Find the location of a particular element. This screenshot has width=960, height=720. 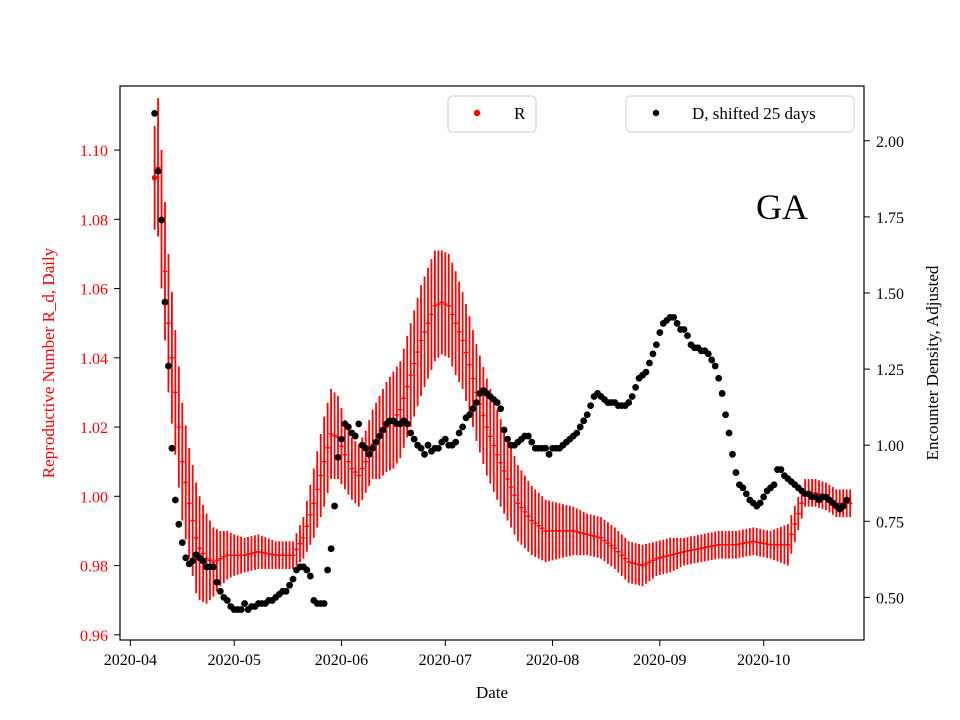

legend-d: D, shifted 25 days is located at coordinates (740, 114).